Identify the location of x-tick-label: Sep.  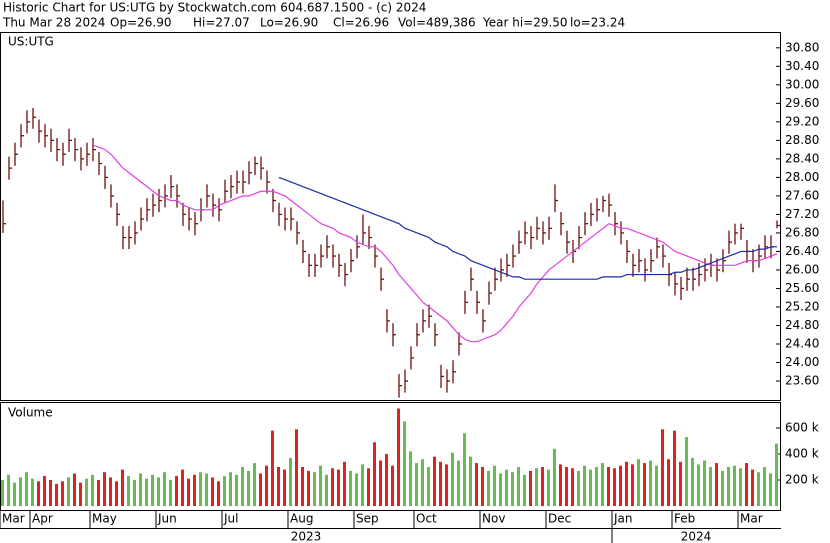
(367, 519).